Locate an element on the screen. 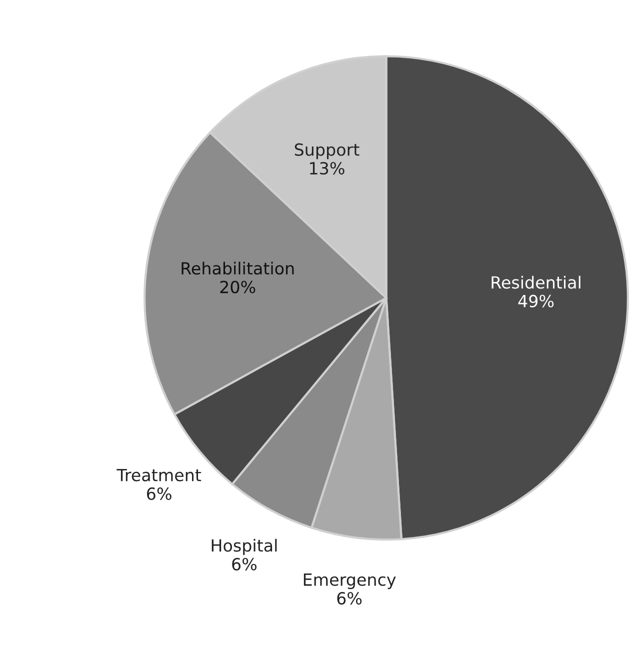  data-label: 20% is located at coordinates (238, 287).